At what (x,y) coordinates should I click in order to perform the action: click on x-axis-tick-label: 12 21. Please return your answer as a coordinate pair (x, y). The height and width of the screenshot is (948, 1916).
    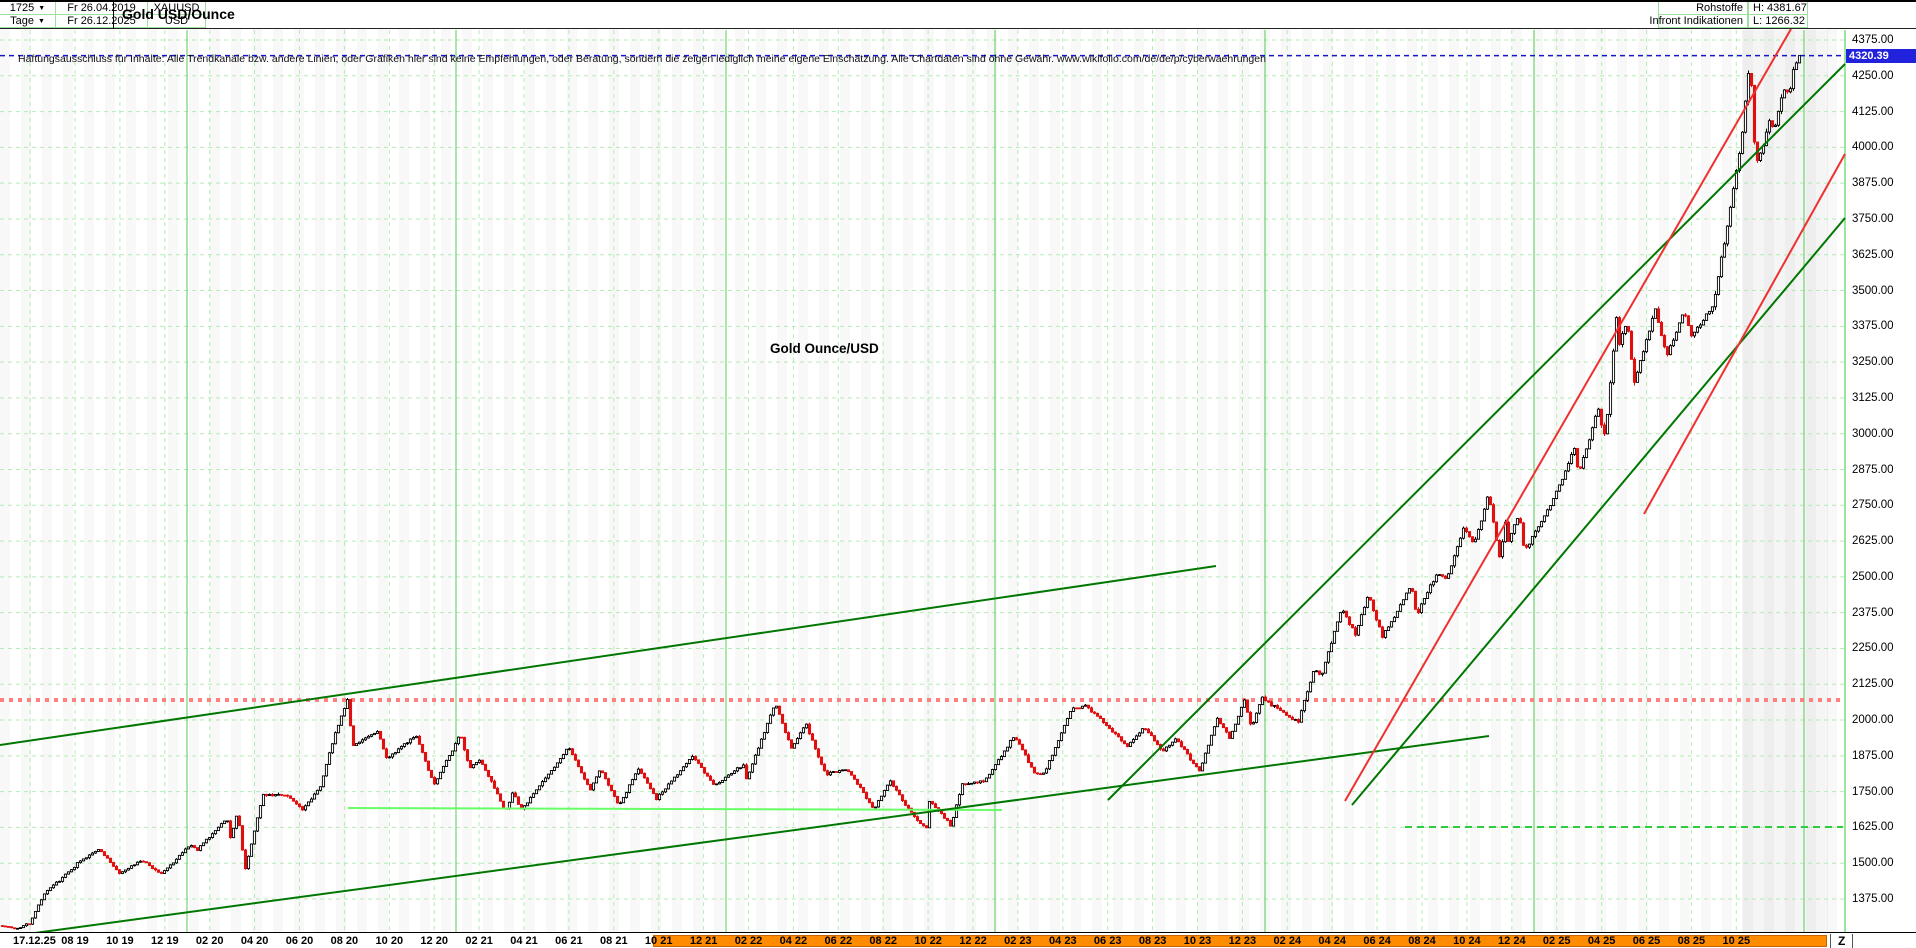
    Looking at the image, I should click on (703, 941).